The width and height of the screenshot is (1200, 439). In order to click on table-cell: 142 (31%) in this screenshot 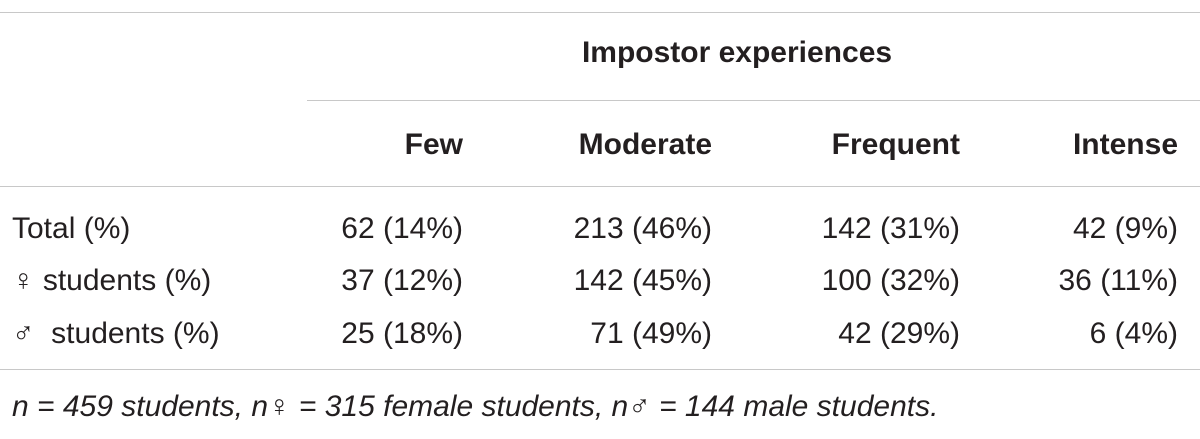, I will do `click(890, 228)`.